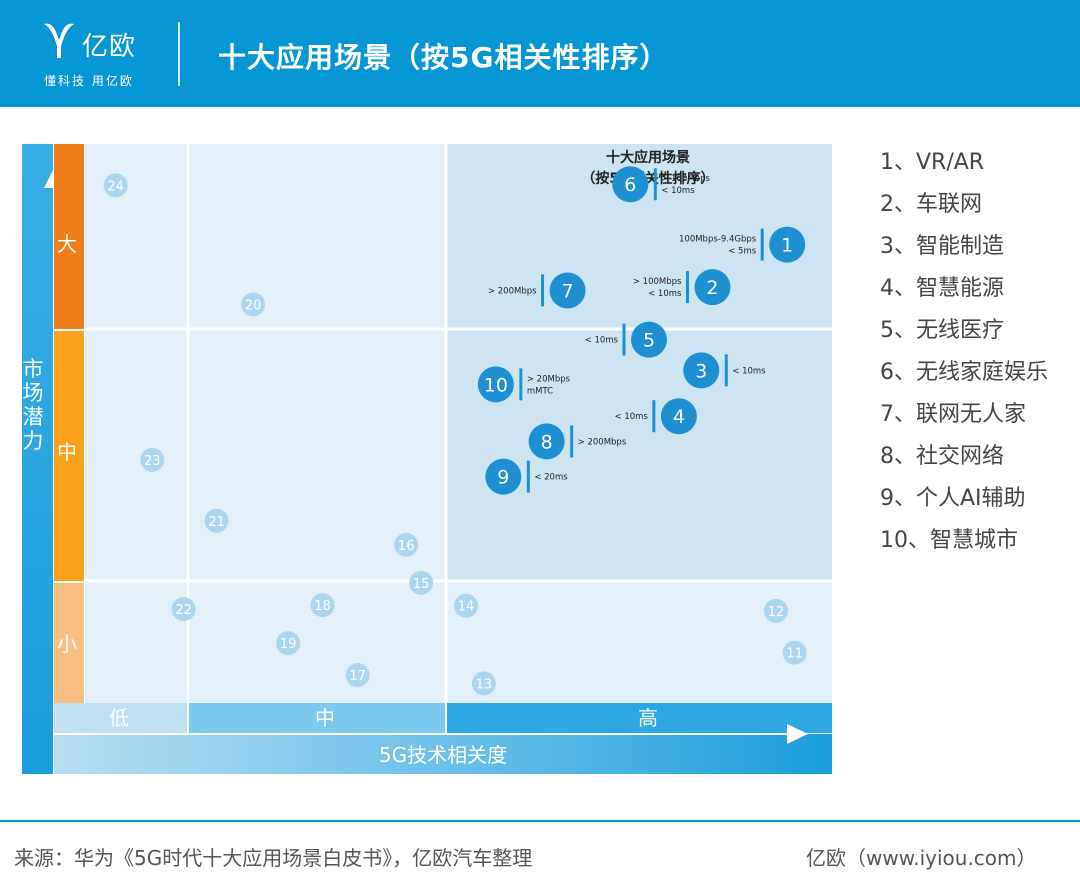  I want to click on point-label: 11, so click(794, 654).